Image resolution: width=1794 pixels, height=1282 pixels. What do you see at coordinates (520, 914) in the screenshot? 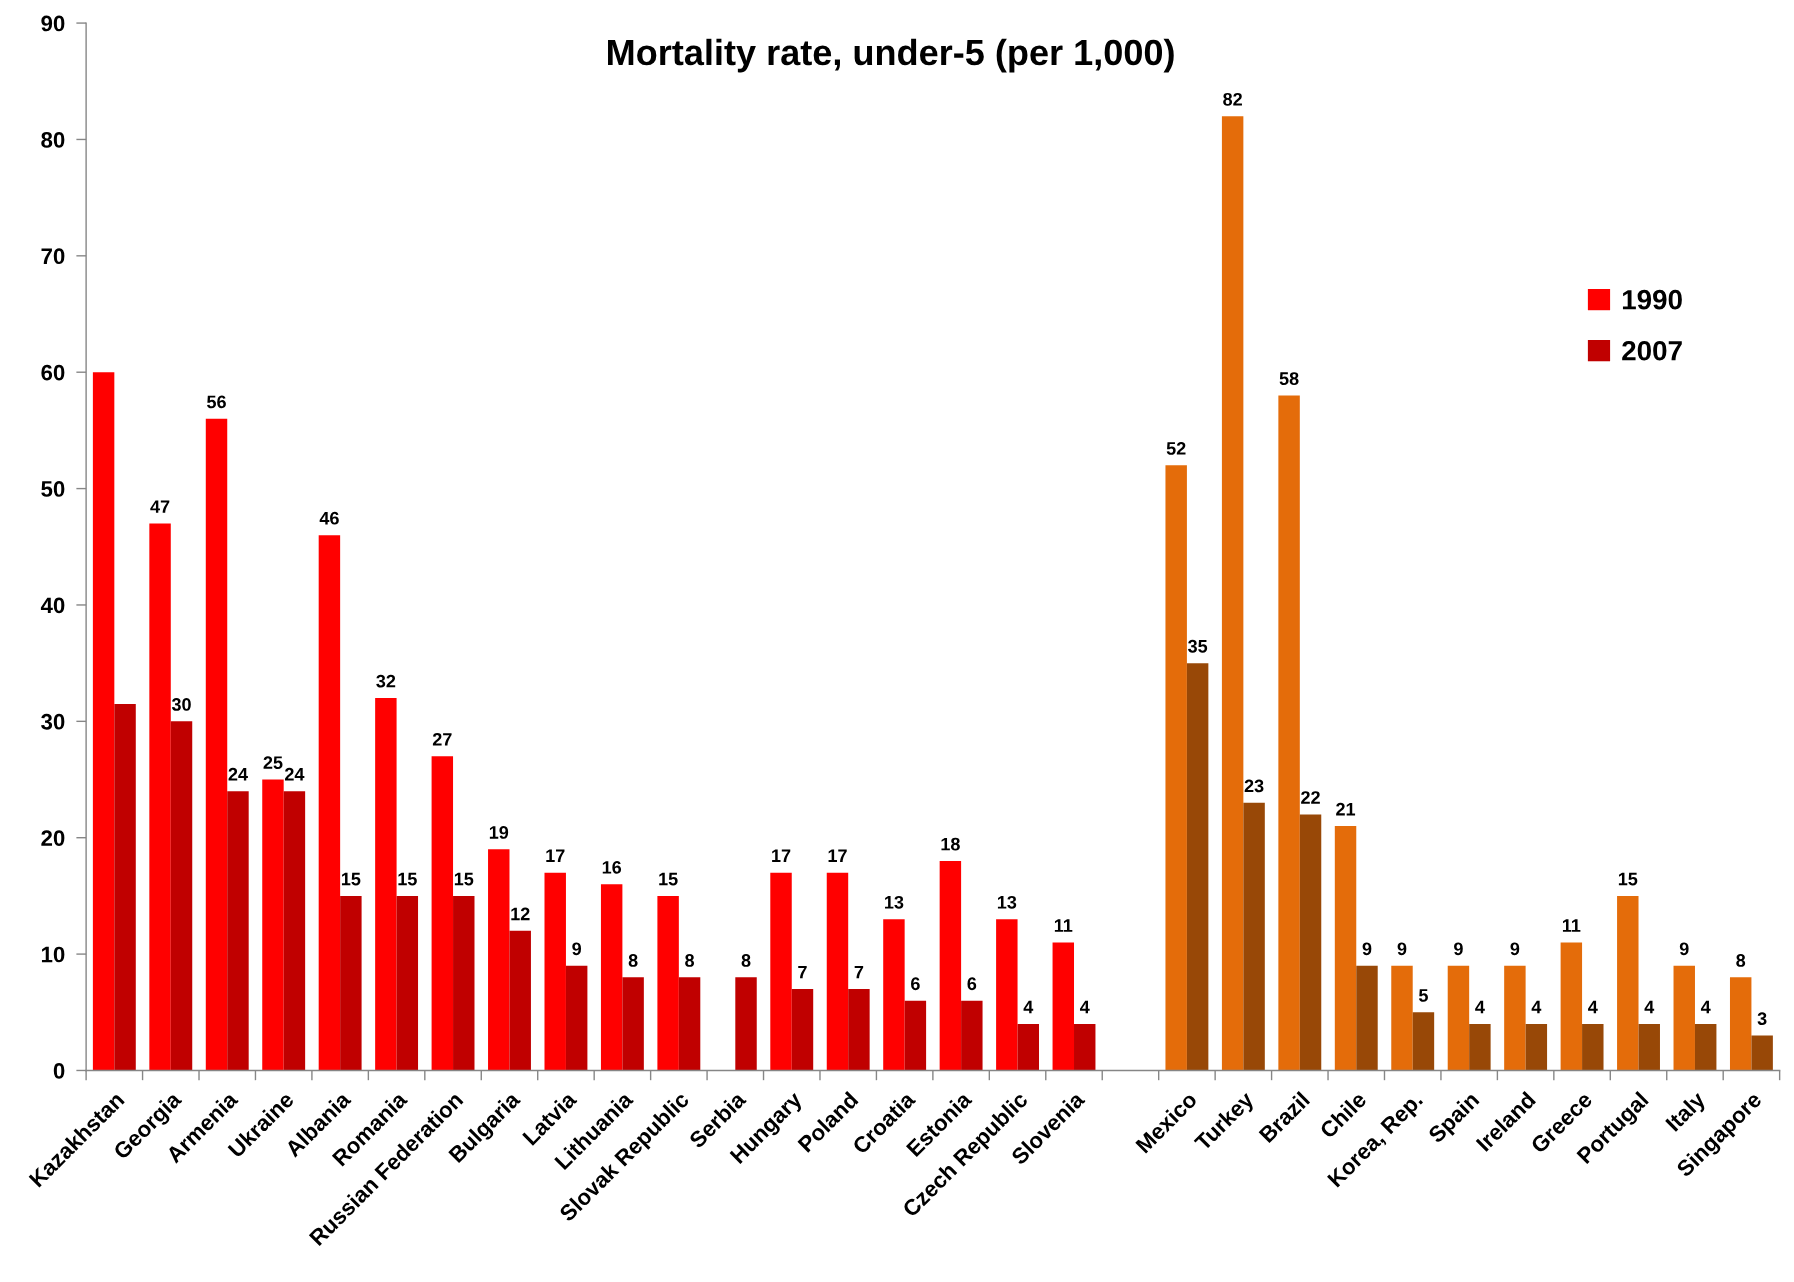
I see `data-label: 12` at bounding box center [520, 914].